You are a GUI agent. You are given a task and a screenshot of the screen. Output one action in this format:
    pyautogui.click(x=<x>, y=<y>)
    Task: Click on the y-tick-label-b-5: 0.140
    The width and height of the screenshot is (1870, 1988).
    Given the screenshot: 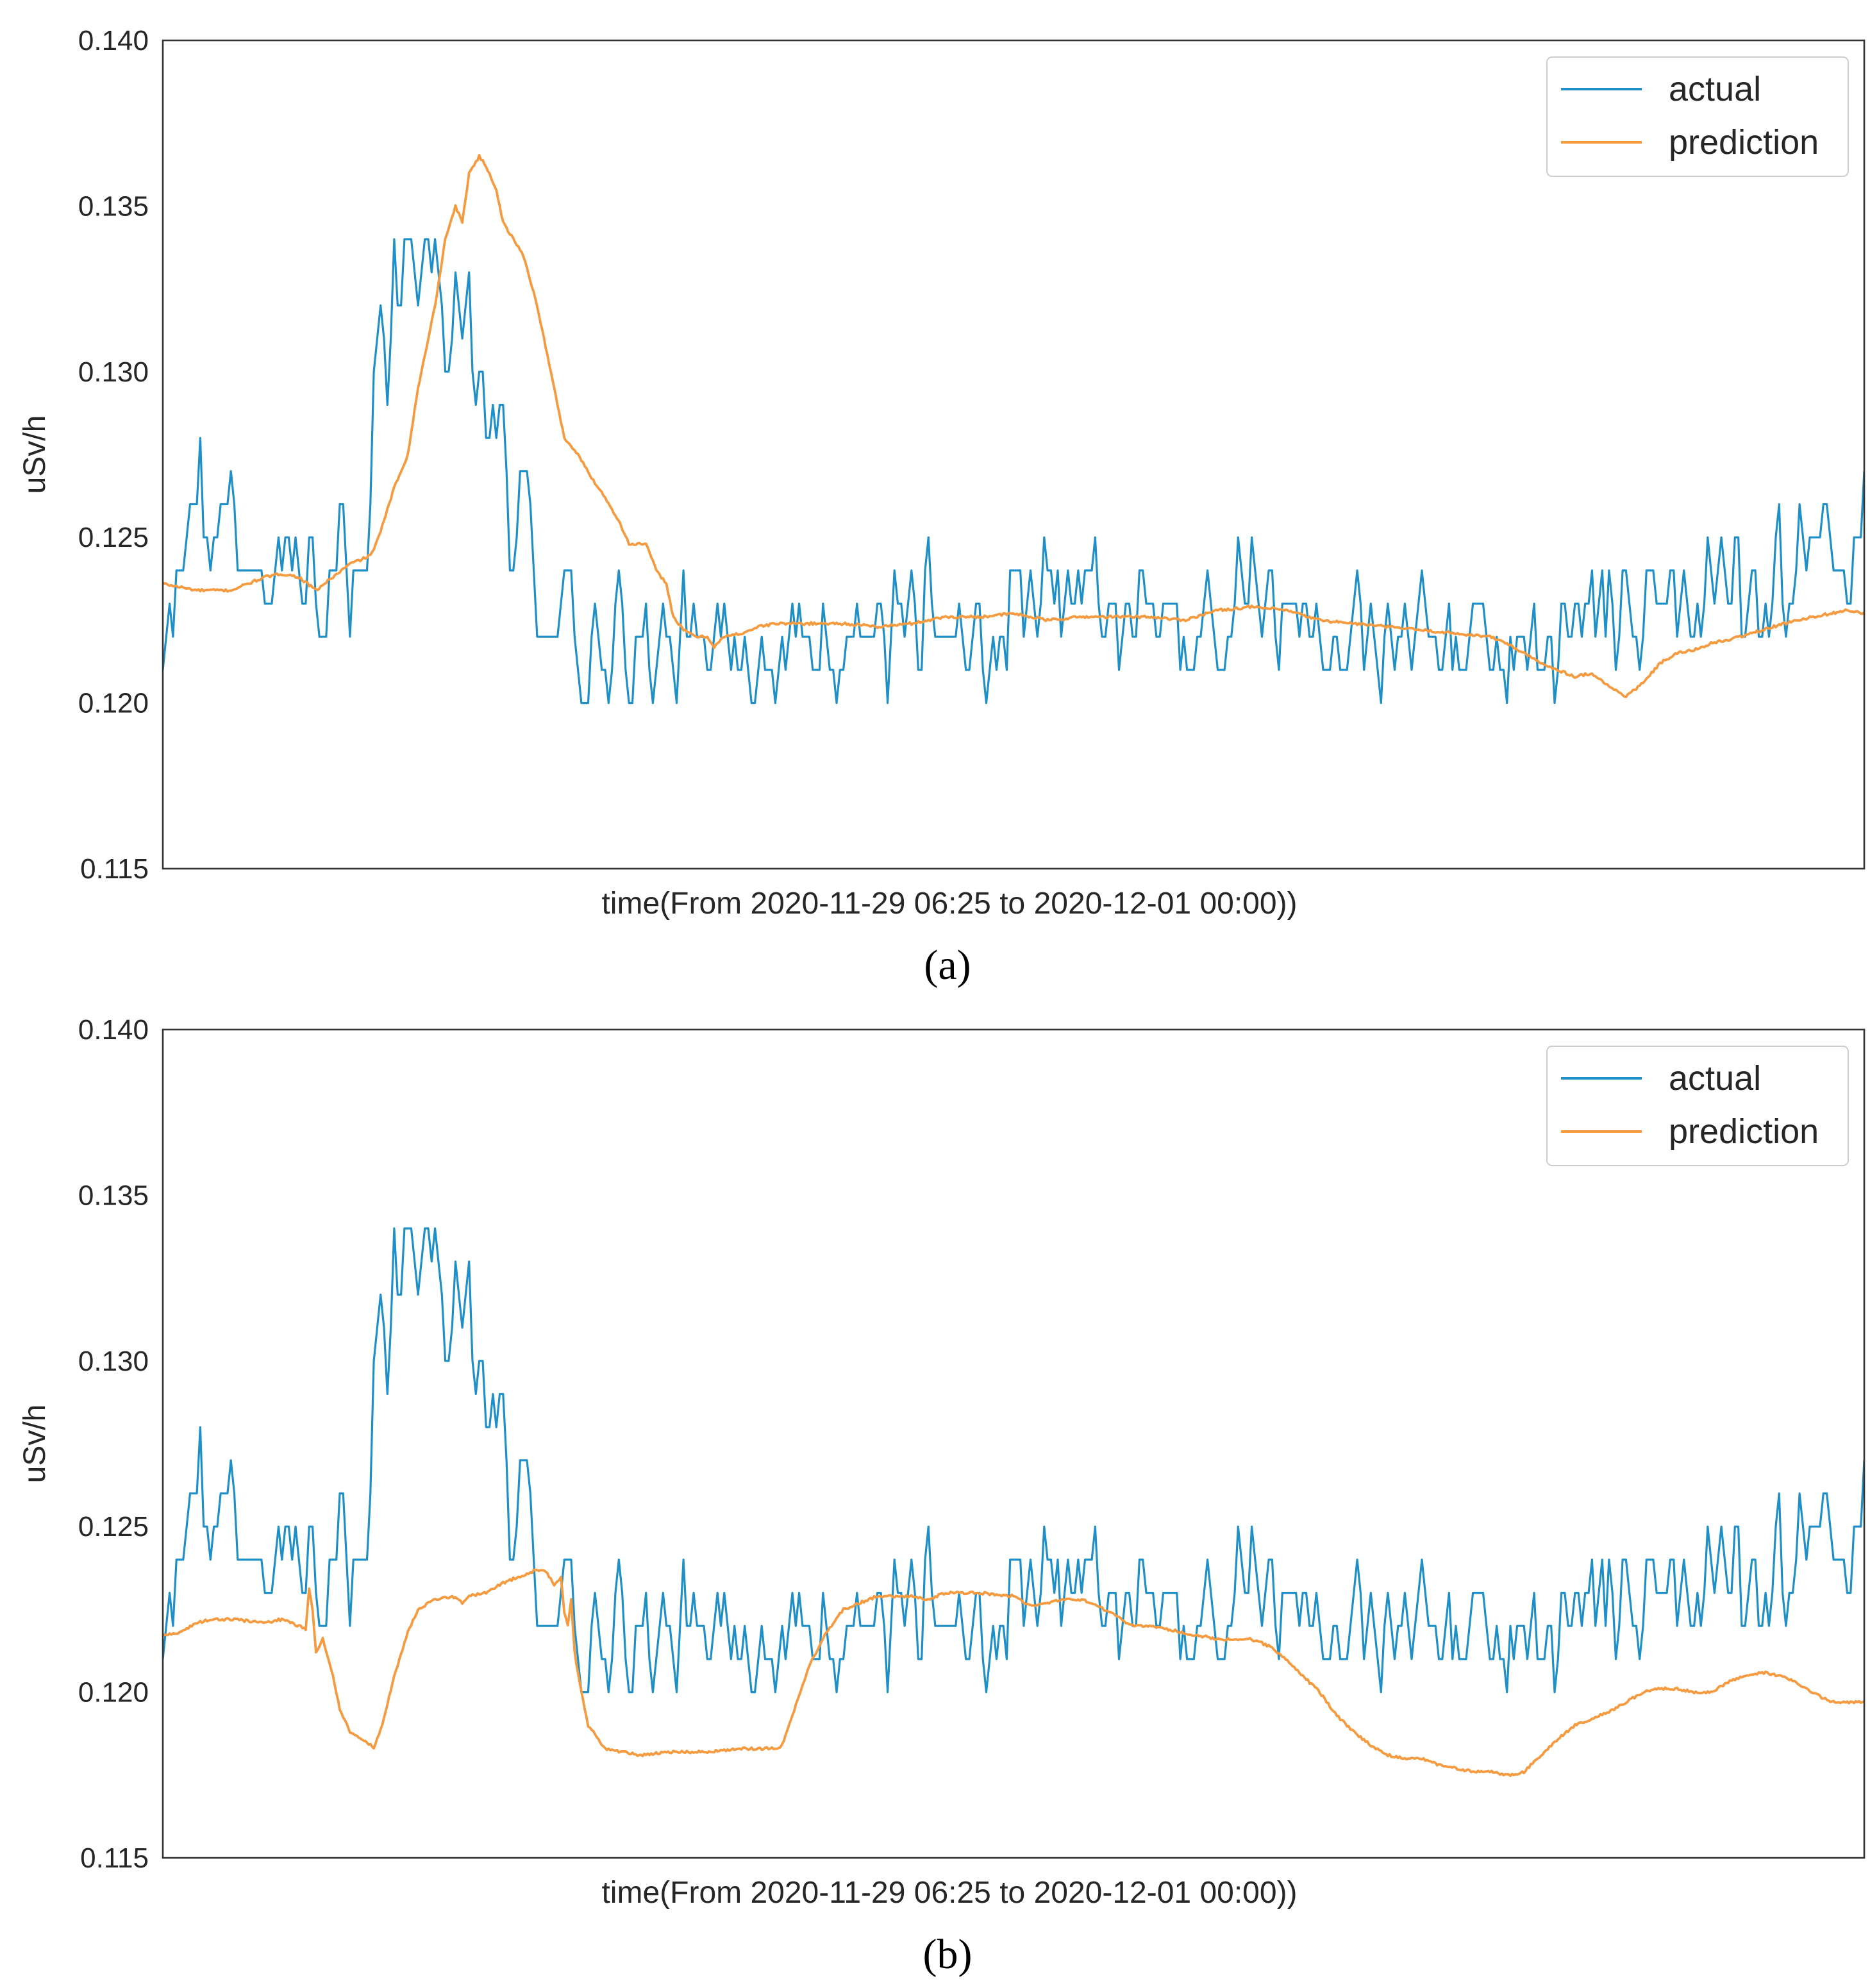 What is the action you would take?
    pyautogui.click(x=113, y=1030)
    